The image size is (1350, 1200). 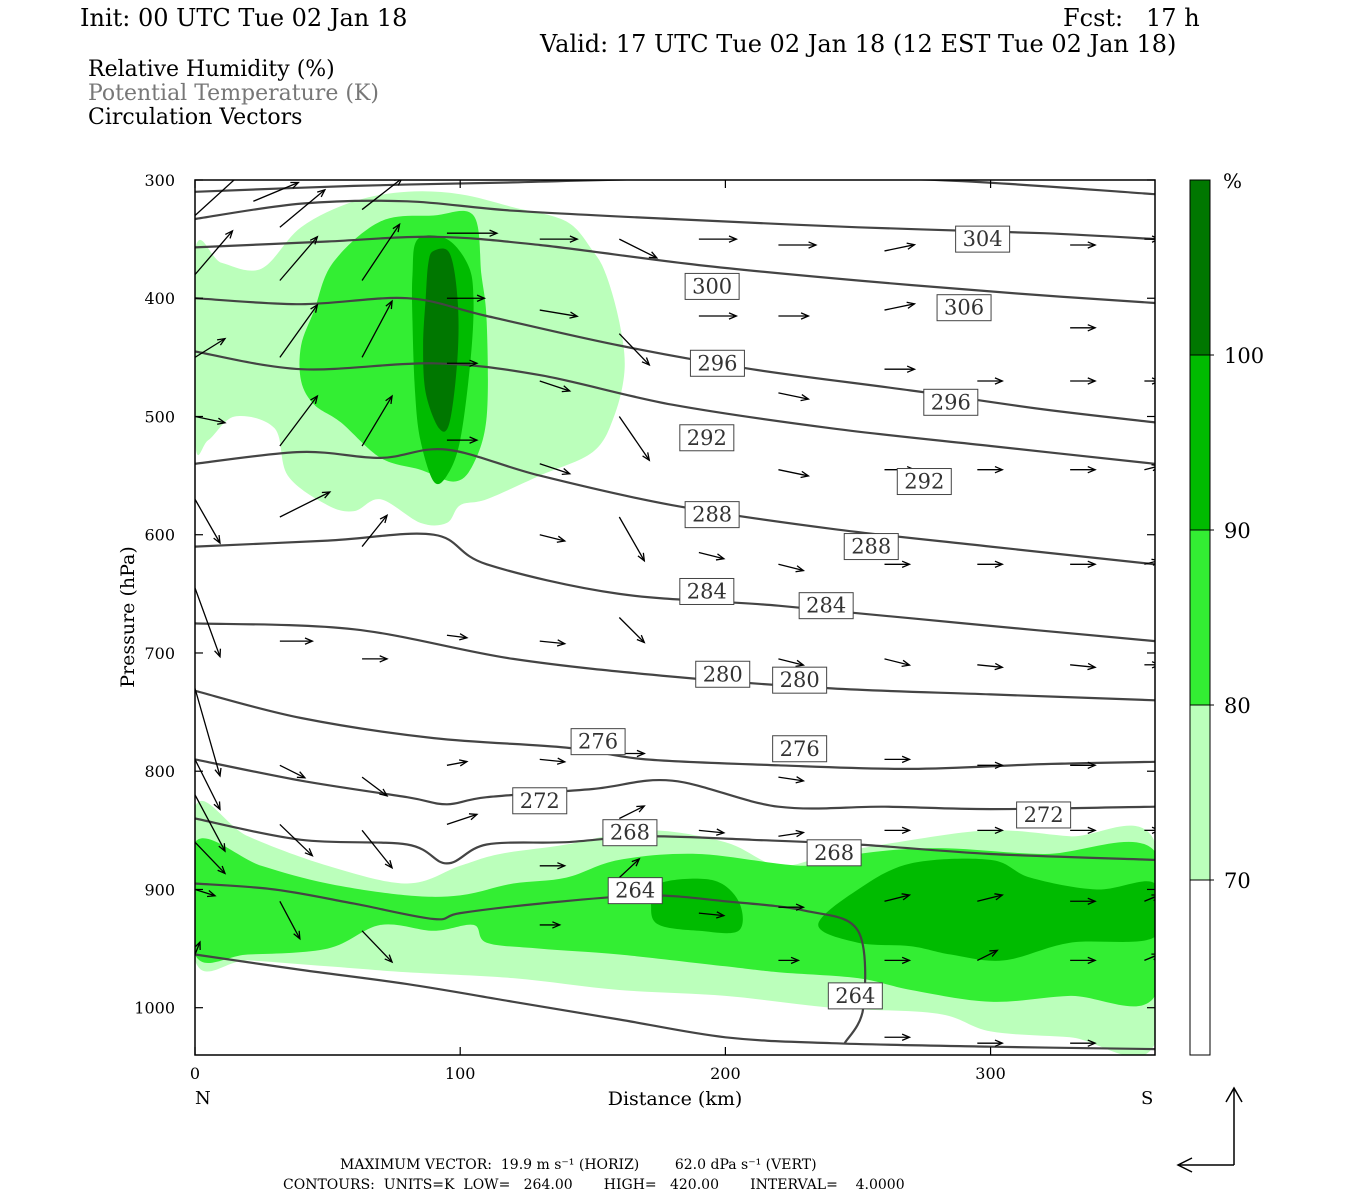 What do you see at coordinates (1232, 181) in the screenshot?
I see `colorbar-unit: %` at bounding box center [1232, 181].